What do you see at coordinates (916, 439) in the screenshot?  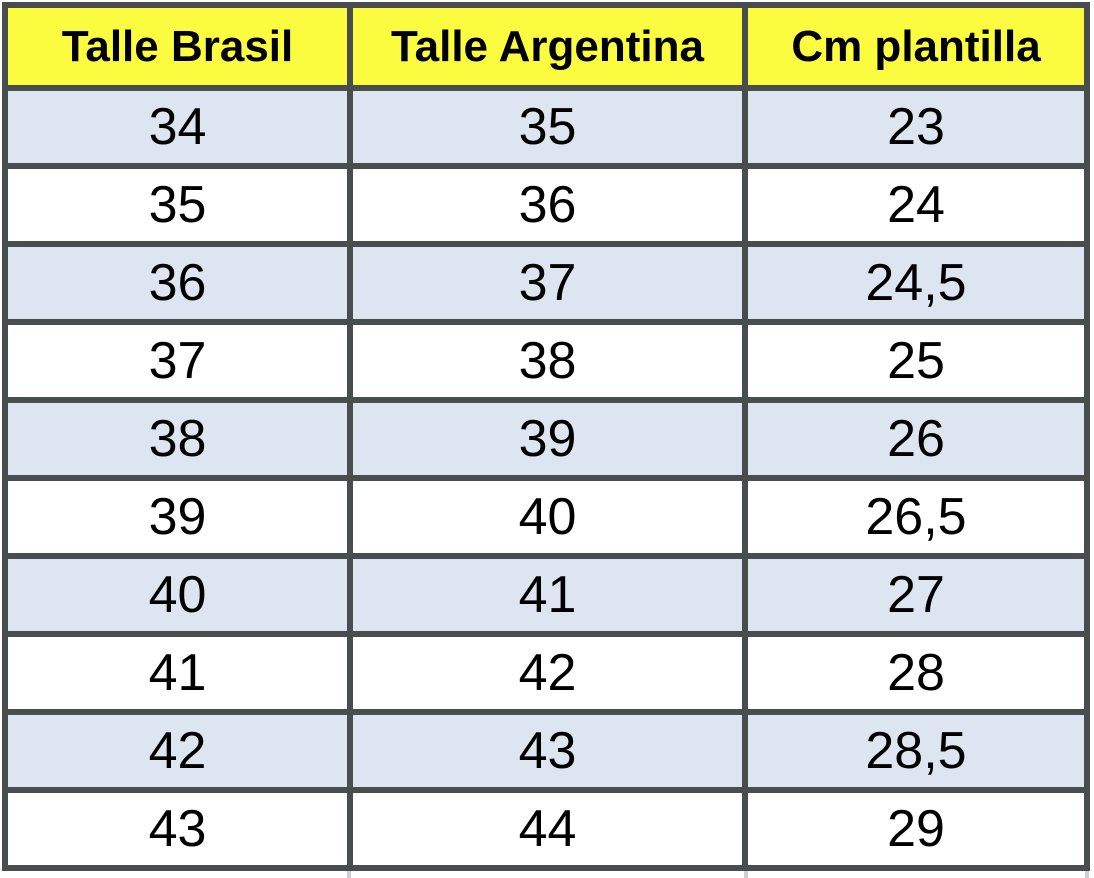 I see `table-cell: 26` at bounding box center [916, 439].